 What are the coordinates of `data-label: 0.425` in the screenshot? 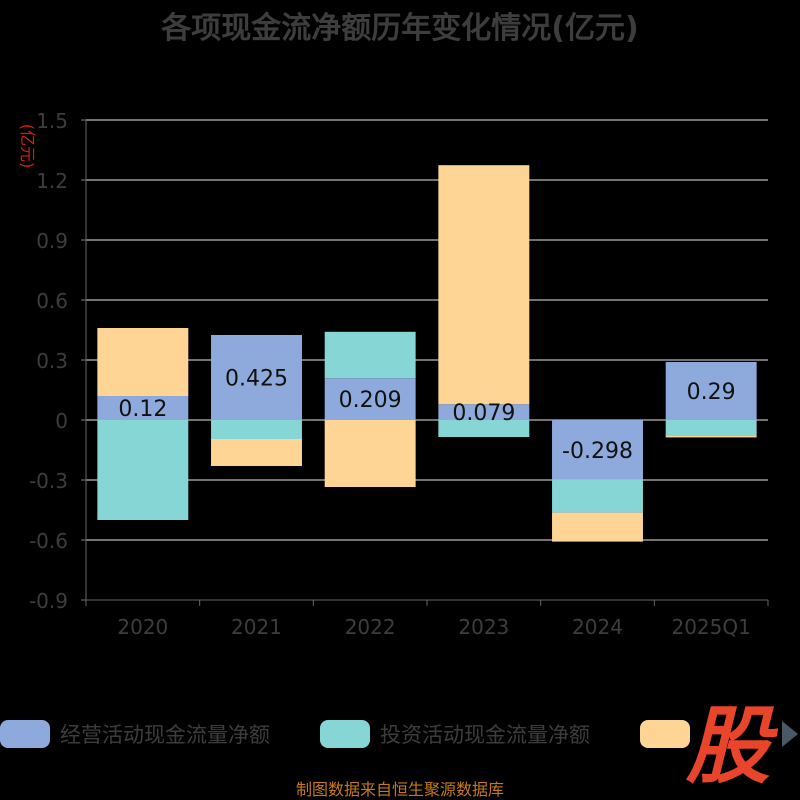 It's located at (256, 379).